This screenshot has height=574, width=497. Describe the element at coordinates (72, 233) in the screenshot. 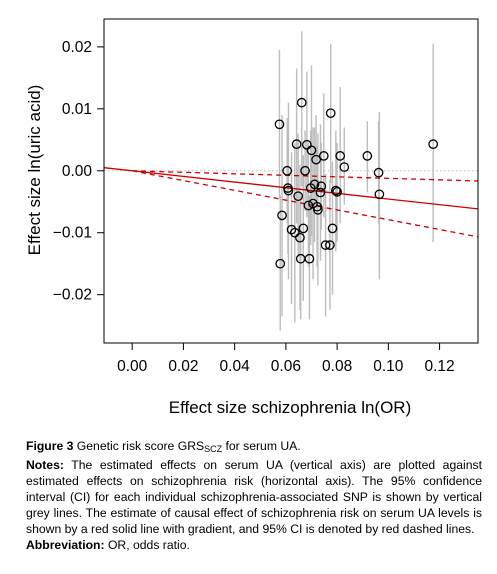

I see `y-tick-label: −0.01` at that location.